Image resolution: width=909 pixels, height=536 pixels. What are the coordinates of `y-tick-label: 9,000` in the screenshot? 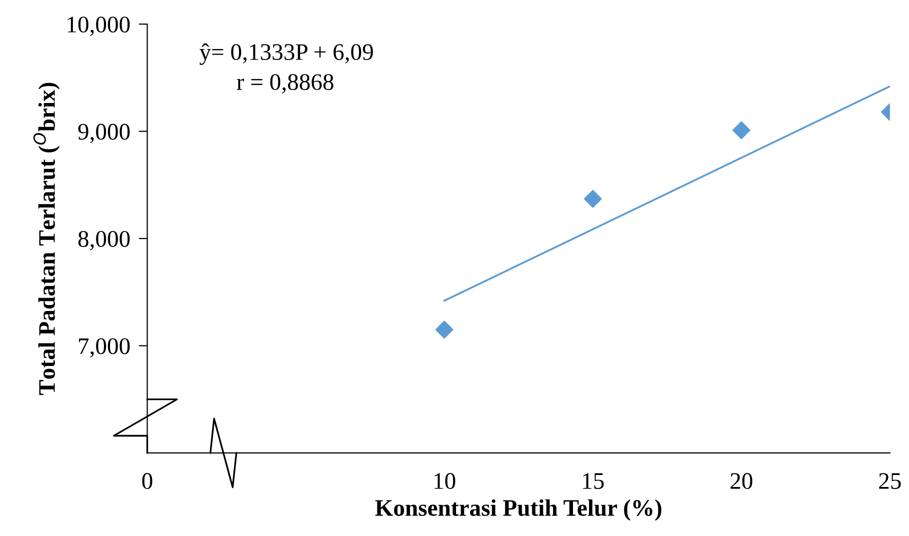 It's located at (104, 134).